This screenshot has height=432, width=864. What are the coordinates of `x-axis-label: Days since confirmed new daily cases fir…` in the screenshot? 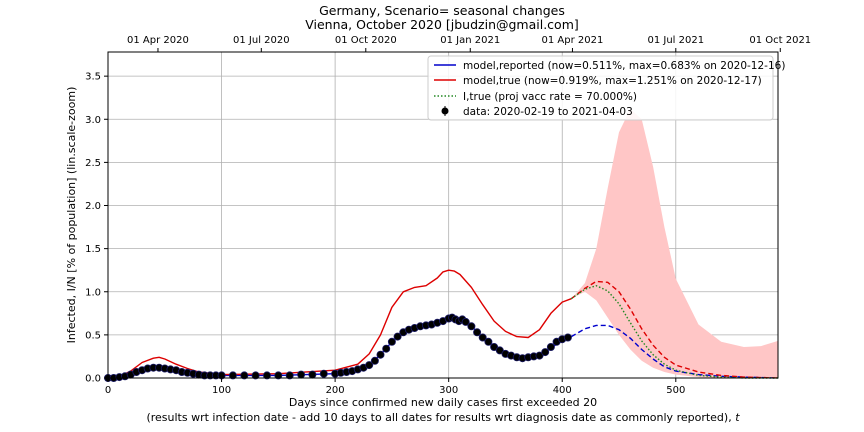 It's located at (443, 402).